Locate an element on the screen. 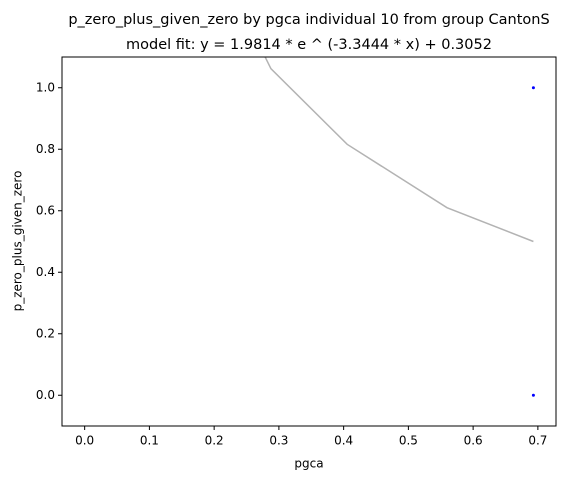 This screenshot has width=586, height=480. y-tick-label: 0.6 is located at coordinates (45, 210).